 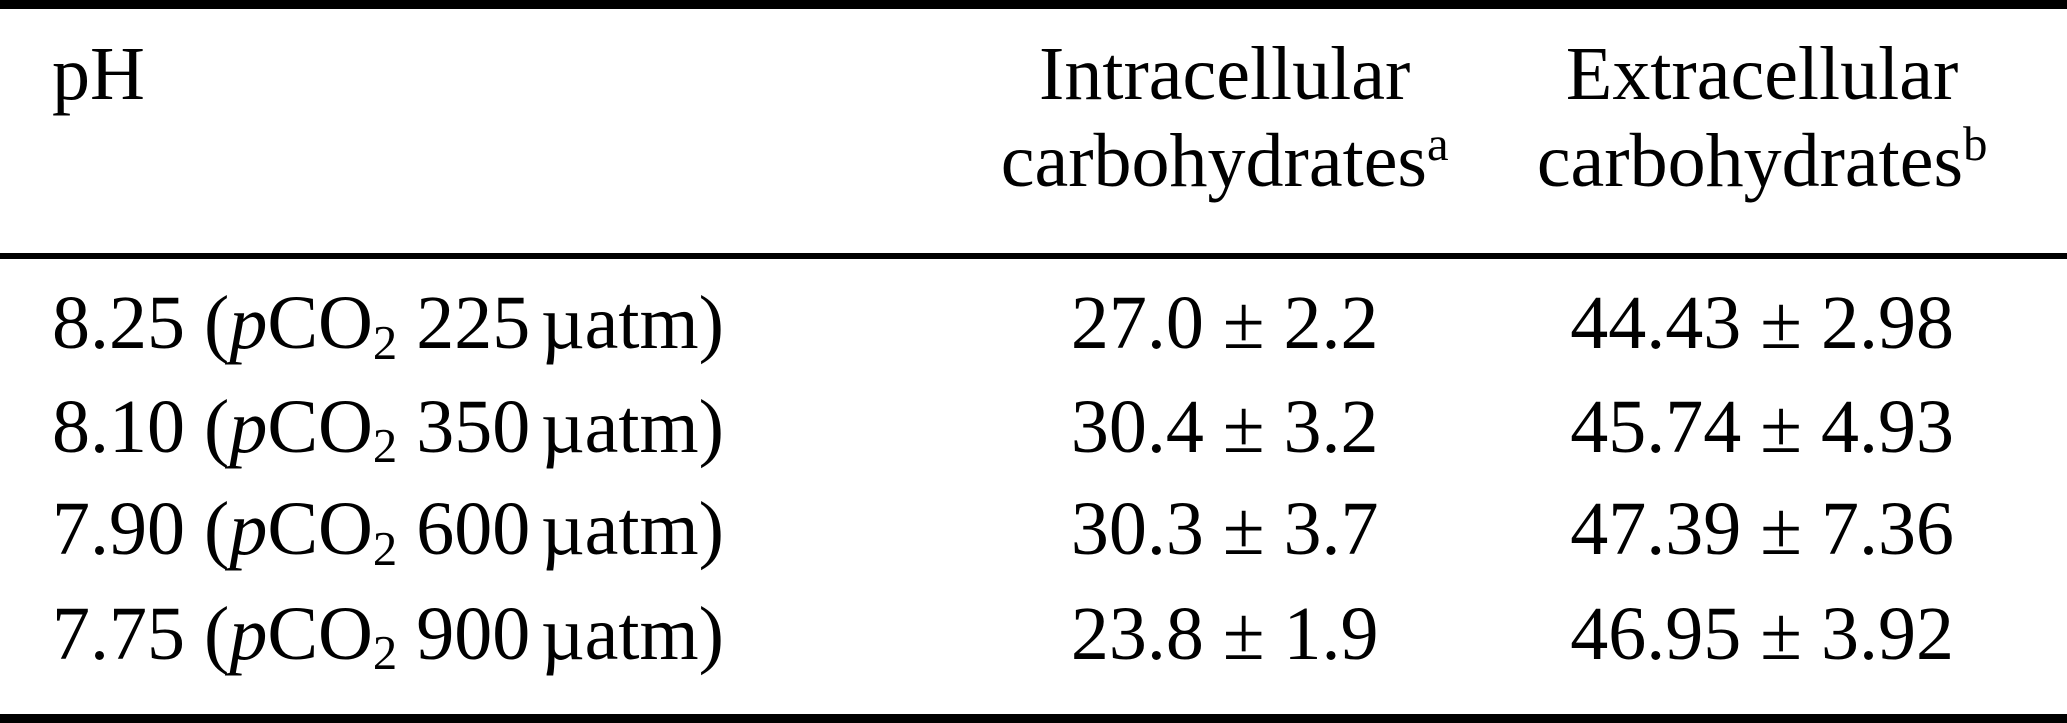 What do you see at coordinates (1975, 143) in the screenshot?
I see `footnote-marker-b: b` at bounding box center [1975, 143].